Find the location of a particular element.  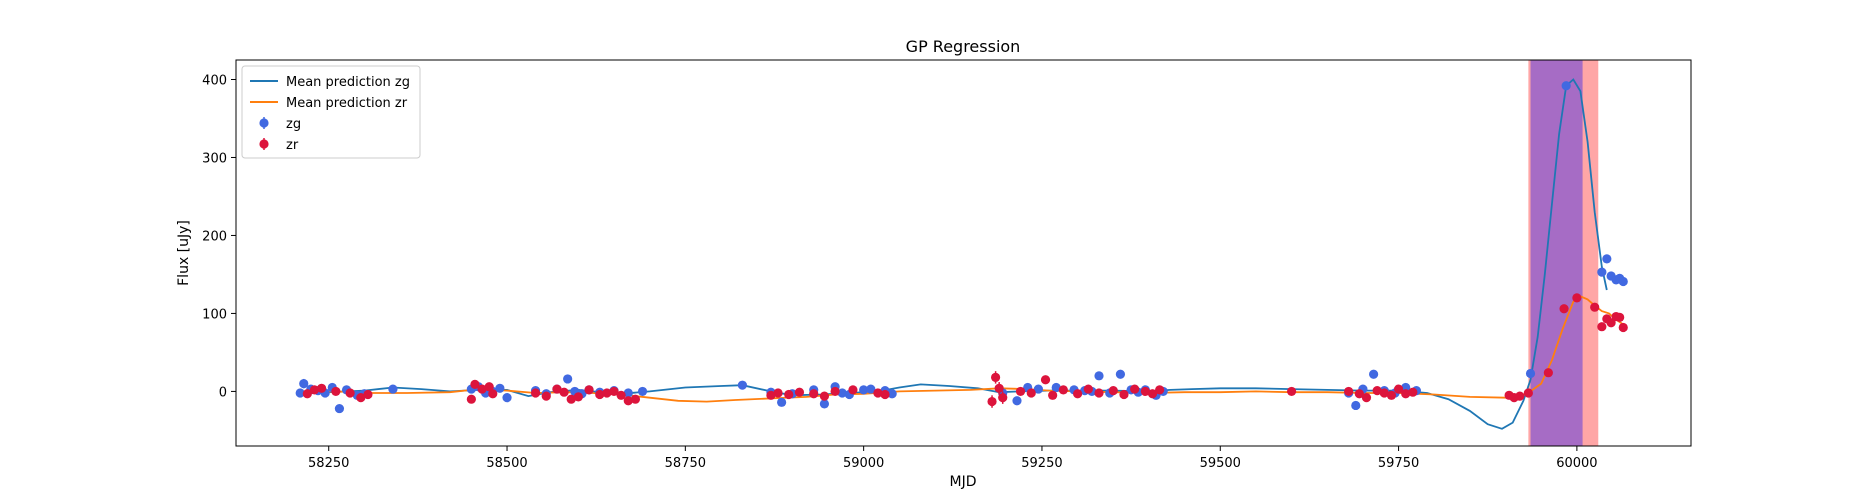

legend-box is located at coordinates (331, 112).